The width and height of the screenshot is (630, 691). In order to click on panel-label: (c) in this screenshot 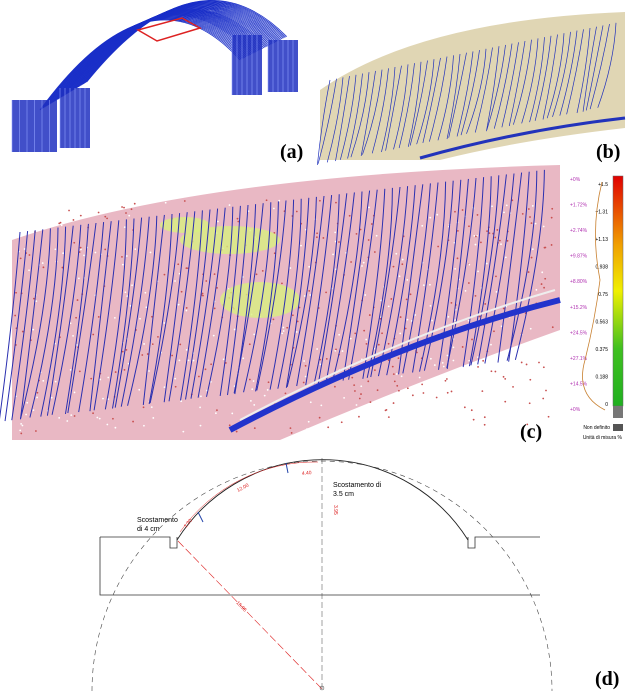, I will do `click(531, 432)`.